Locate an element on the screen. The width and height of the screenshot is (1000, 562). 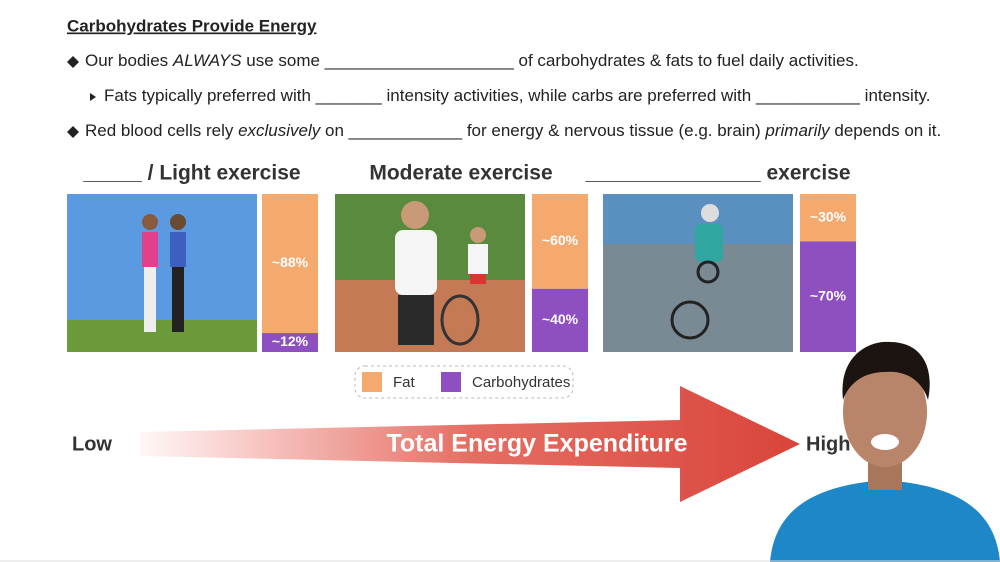
bullet-segment: Red blood cells rely is located at coordinates (161, 130).